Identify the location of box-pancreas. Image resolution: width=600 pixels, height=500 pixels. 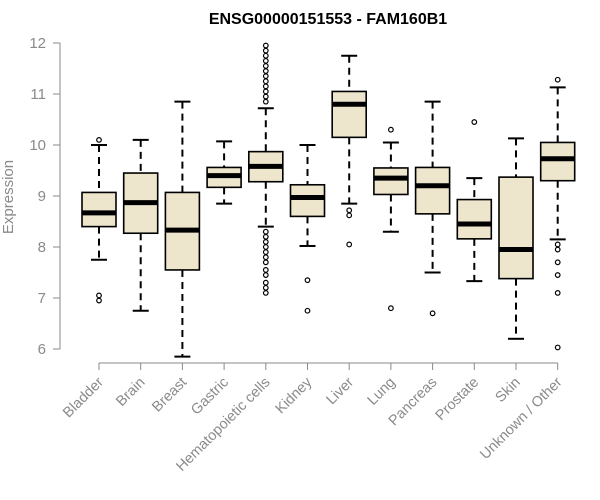
(432, 190).